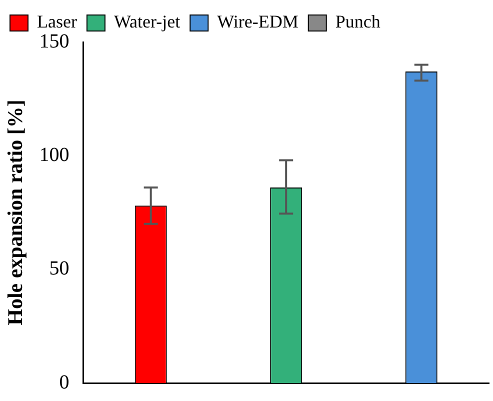 The height and width of the screenshot is (401, 493). I want to click on legend-label: Laser, so click(57, 22).